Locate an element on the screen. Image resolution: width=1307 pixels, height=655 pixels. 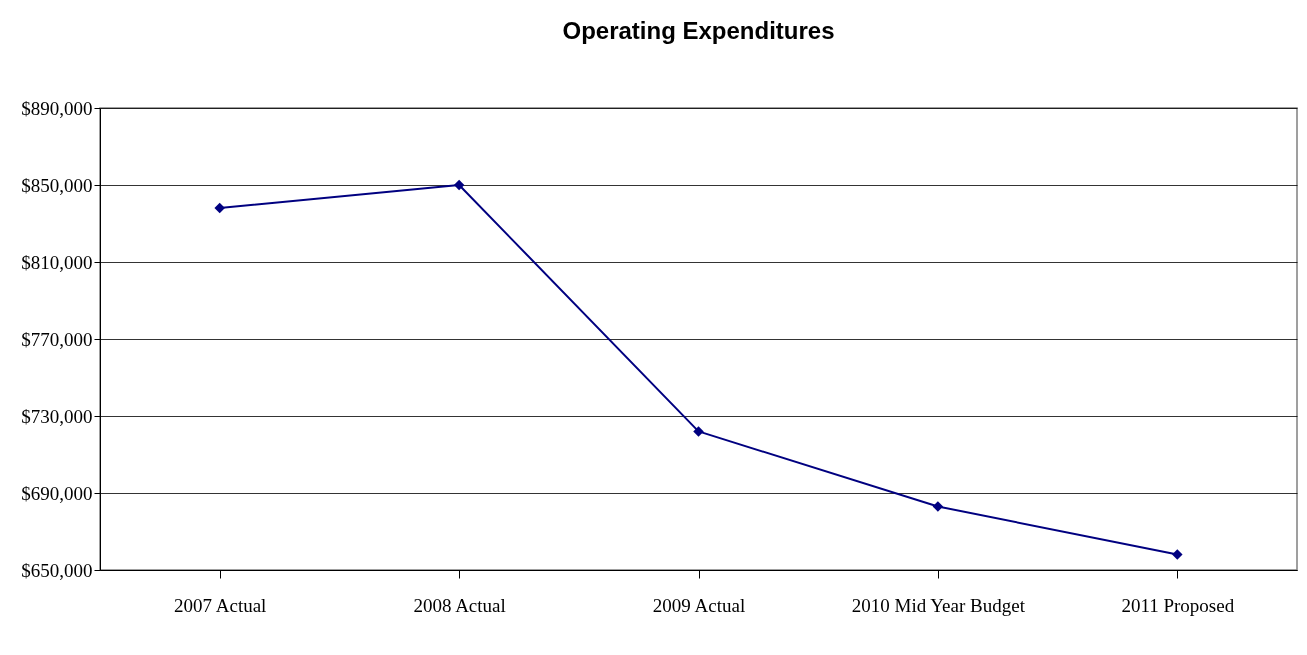
y-tick-label: $690,000 is located at coordinates (57, 493).